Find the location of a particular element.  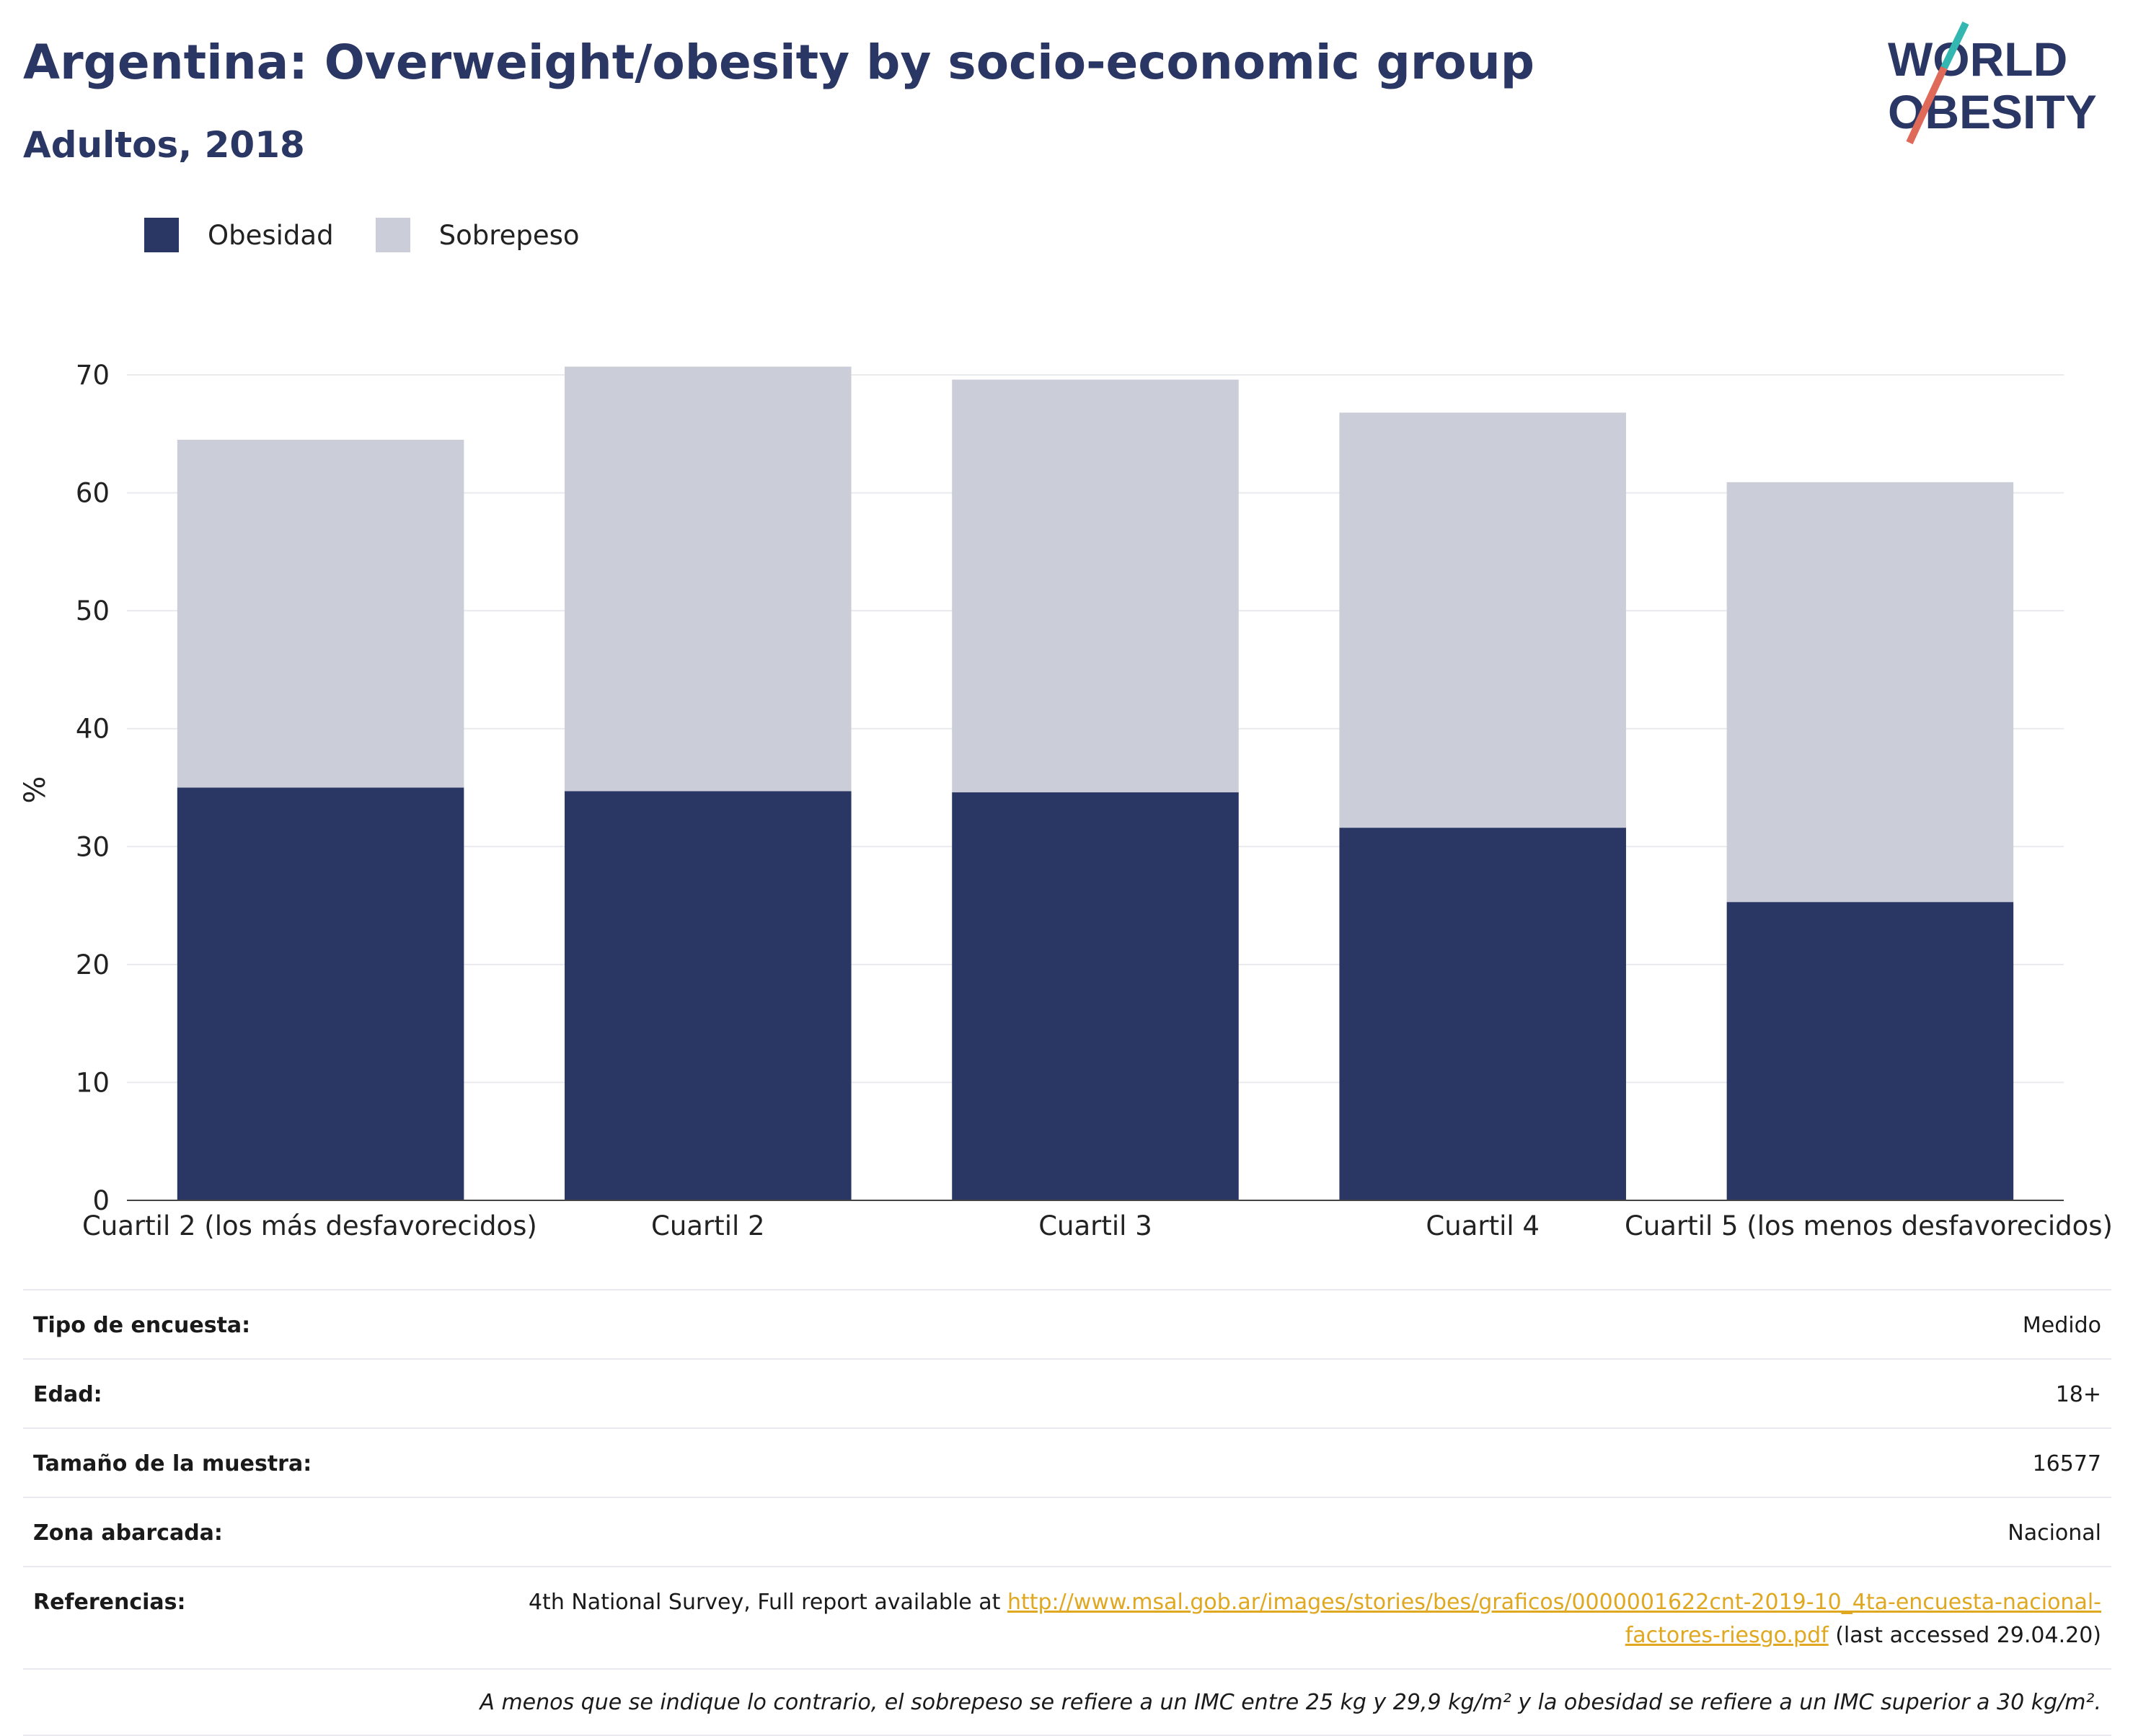

x-tick-label: Cuartil 4 is located at coordinates (1483, 1225).